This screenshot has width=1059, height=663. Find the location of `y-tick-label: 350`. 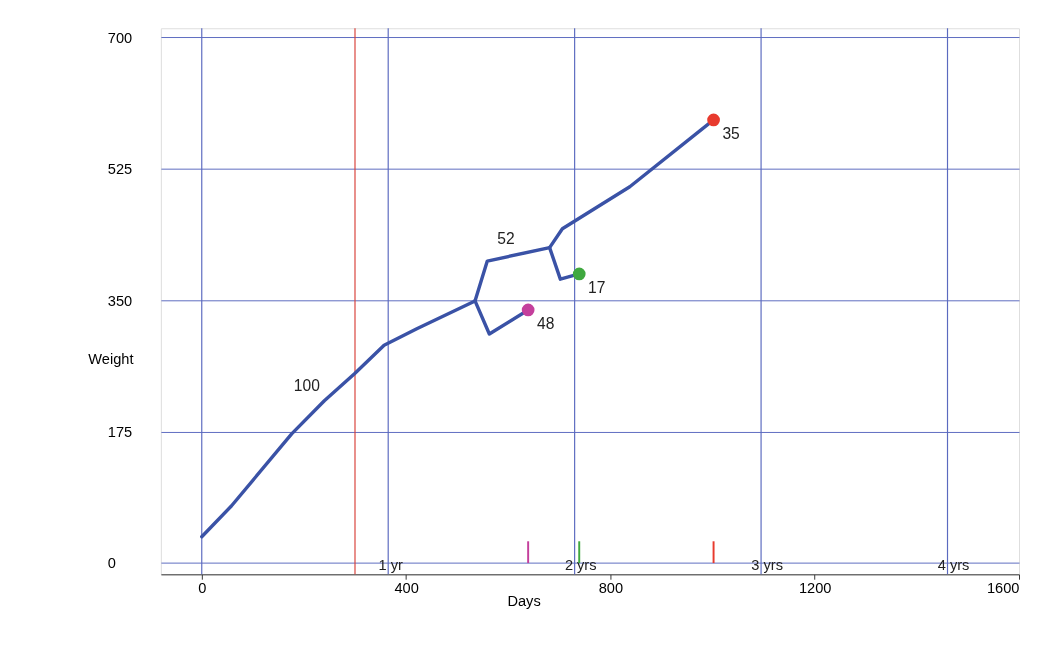

y-tick-label: 350 is located at coordinates (120, 300).